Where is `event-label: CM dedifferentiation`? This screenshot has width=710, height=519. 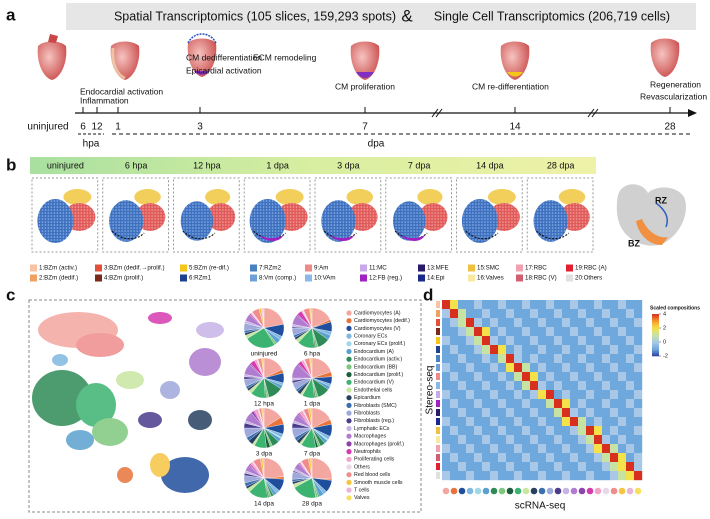
event-label: CM dedifferentiation is located at coordinates (224, 57).